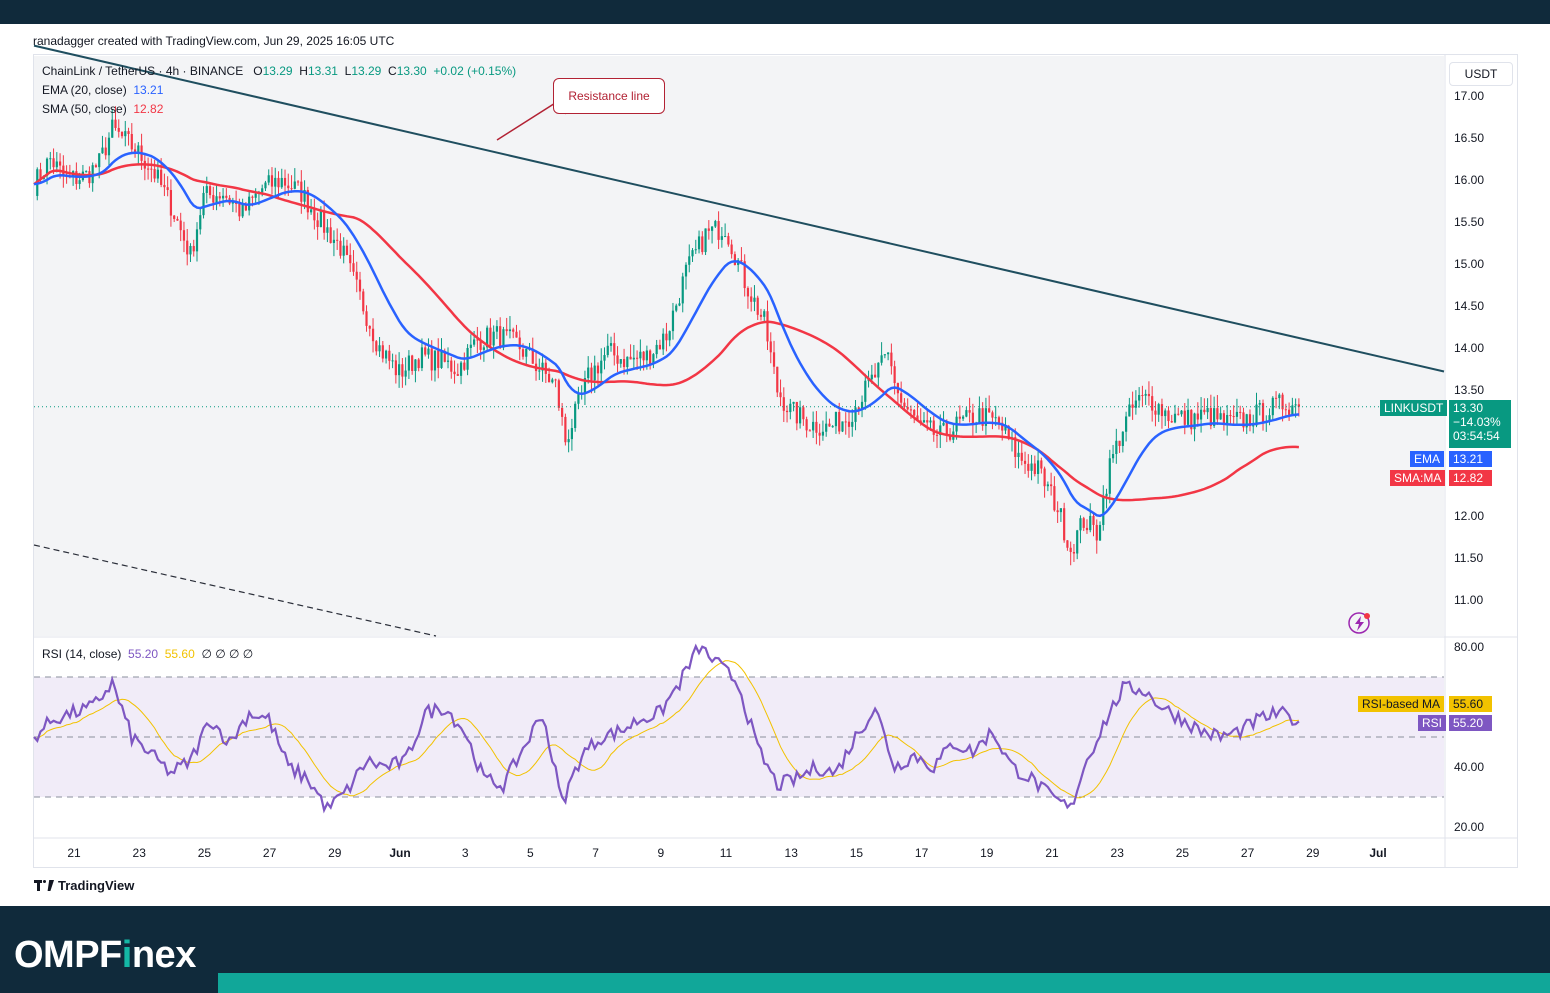 Image resolution: width=1550 pixels, height=993 pixels. I want to click on ema-axis-value: 13.21, so click(1470, 459).